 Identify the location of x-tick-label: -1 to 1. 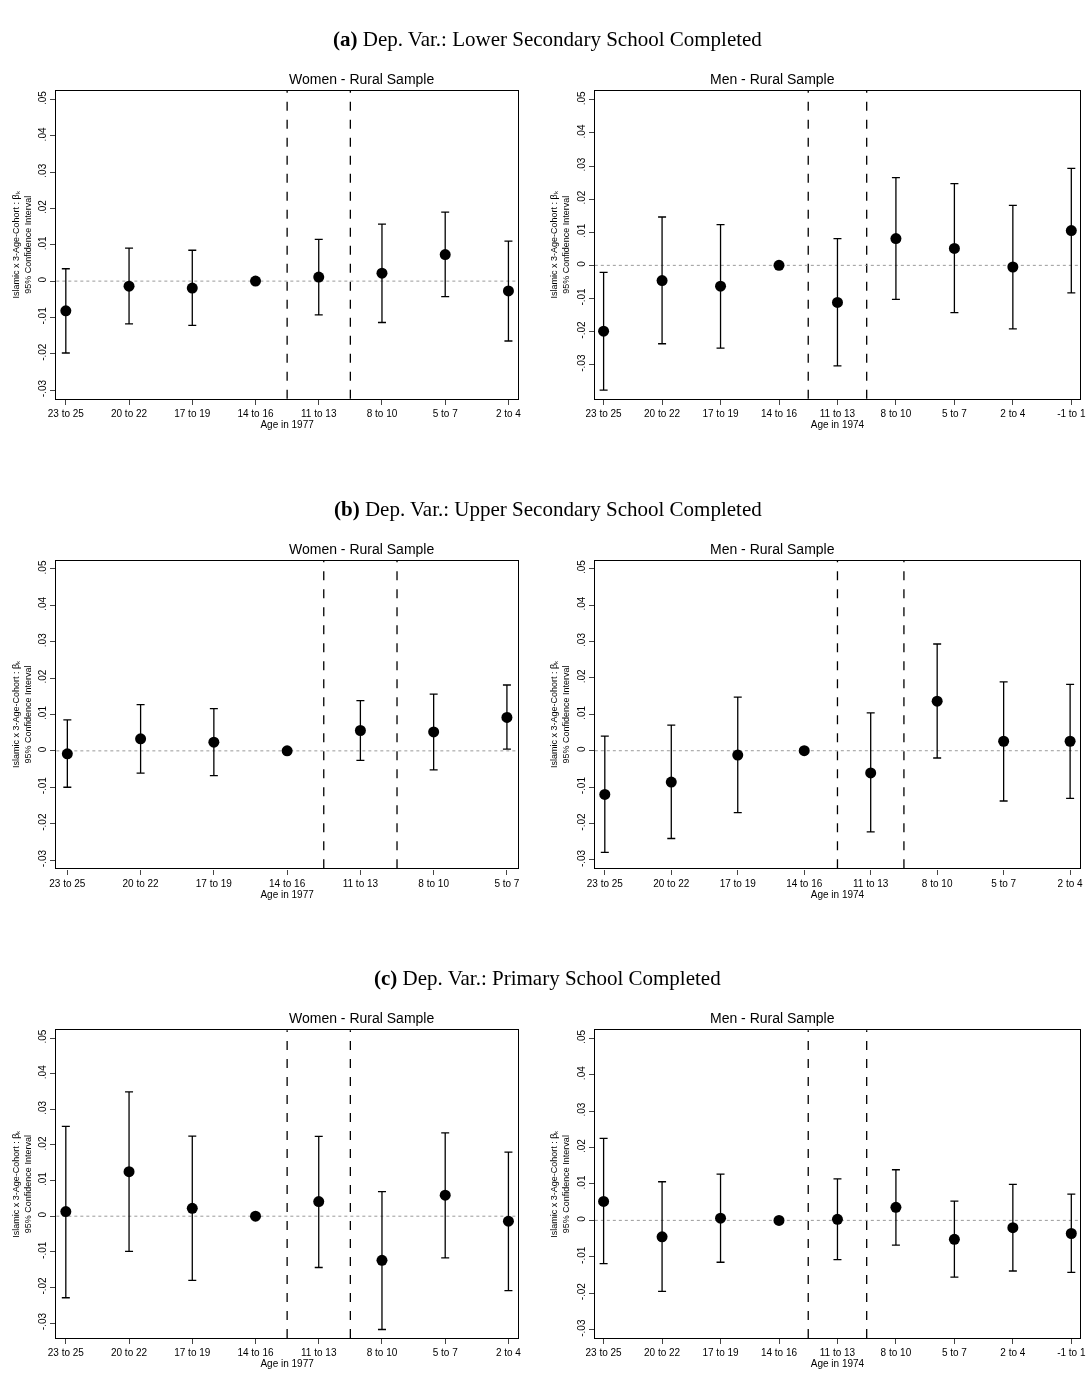
(1071, 1353).